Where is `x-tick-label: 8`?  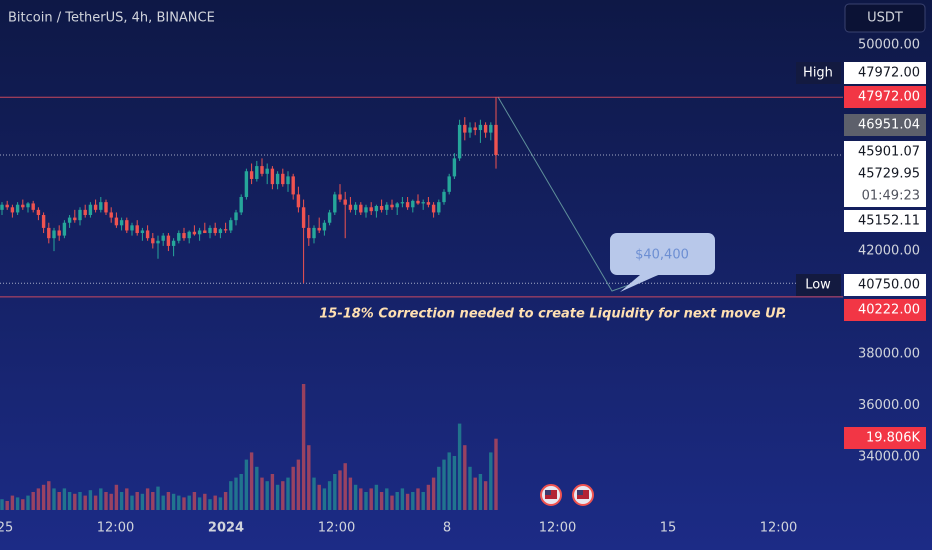
x-tick-label: 8 is located at coordinates (447, 528).